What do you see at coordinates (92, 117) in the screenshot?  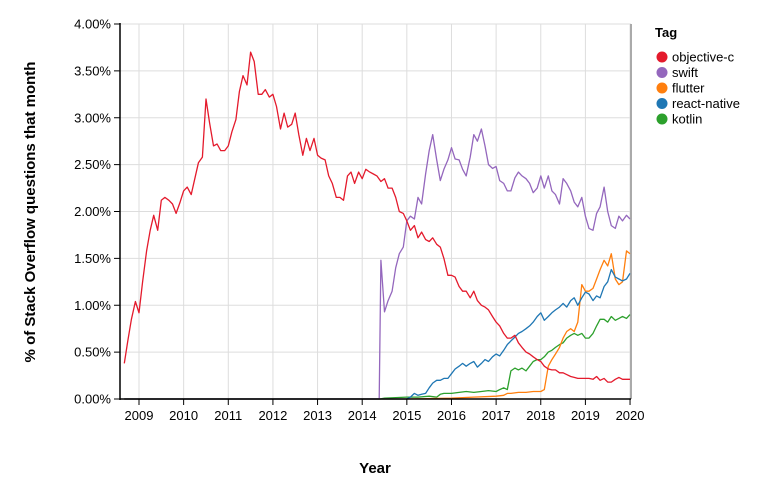 I see `y-tick-label: 3.00%` at bounding box center [92, 117].